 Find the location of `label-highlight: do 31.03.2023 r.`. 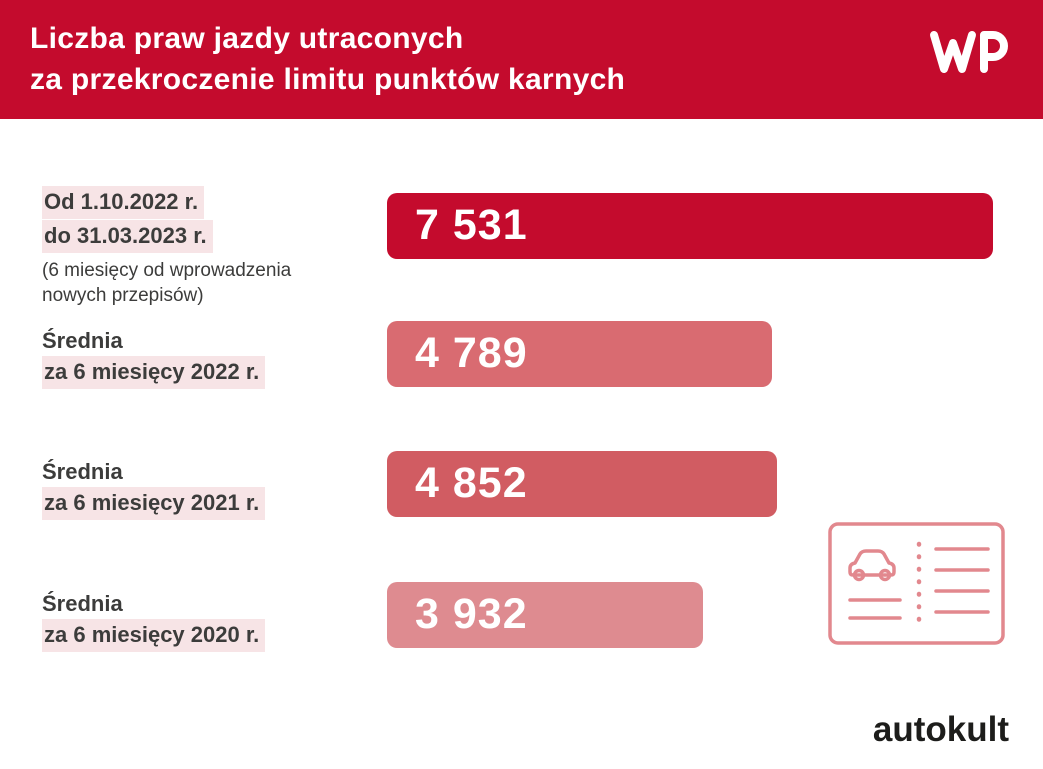

label-highlight: do 31.03.2023 r. is located at coordinates (127, 236).